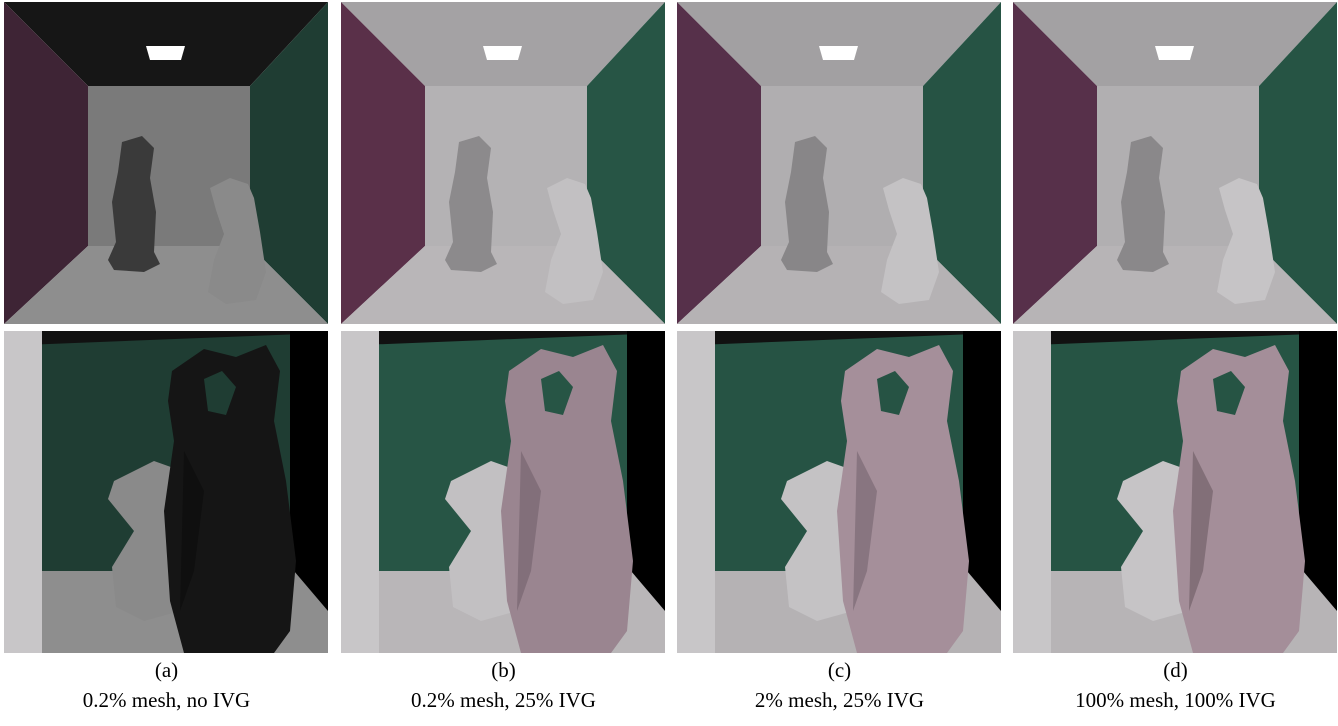  Describe the element at coordinates (166, 670) in the screenshot. I see `panel-label: (a)` at that location.